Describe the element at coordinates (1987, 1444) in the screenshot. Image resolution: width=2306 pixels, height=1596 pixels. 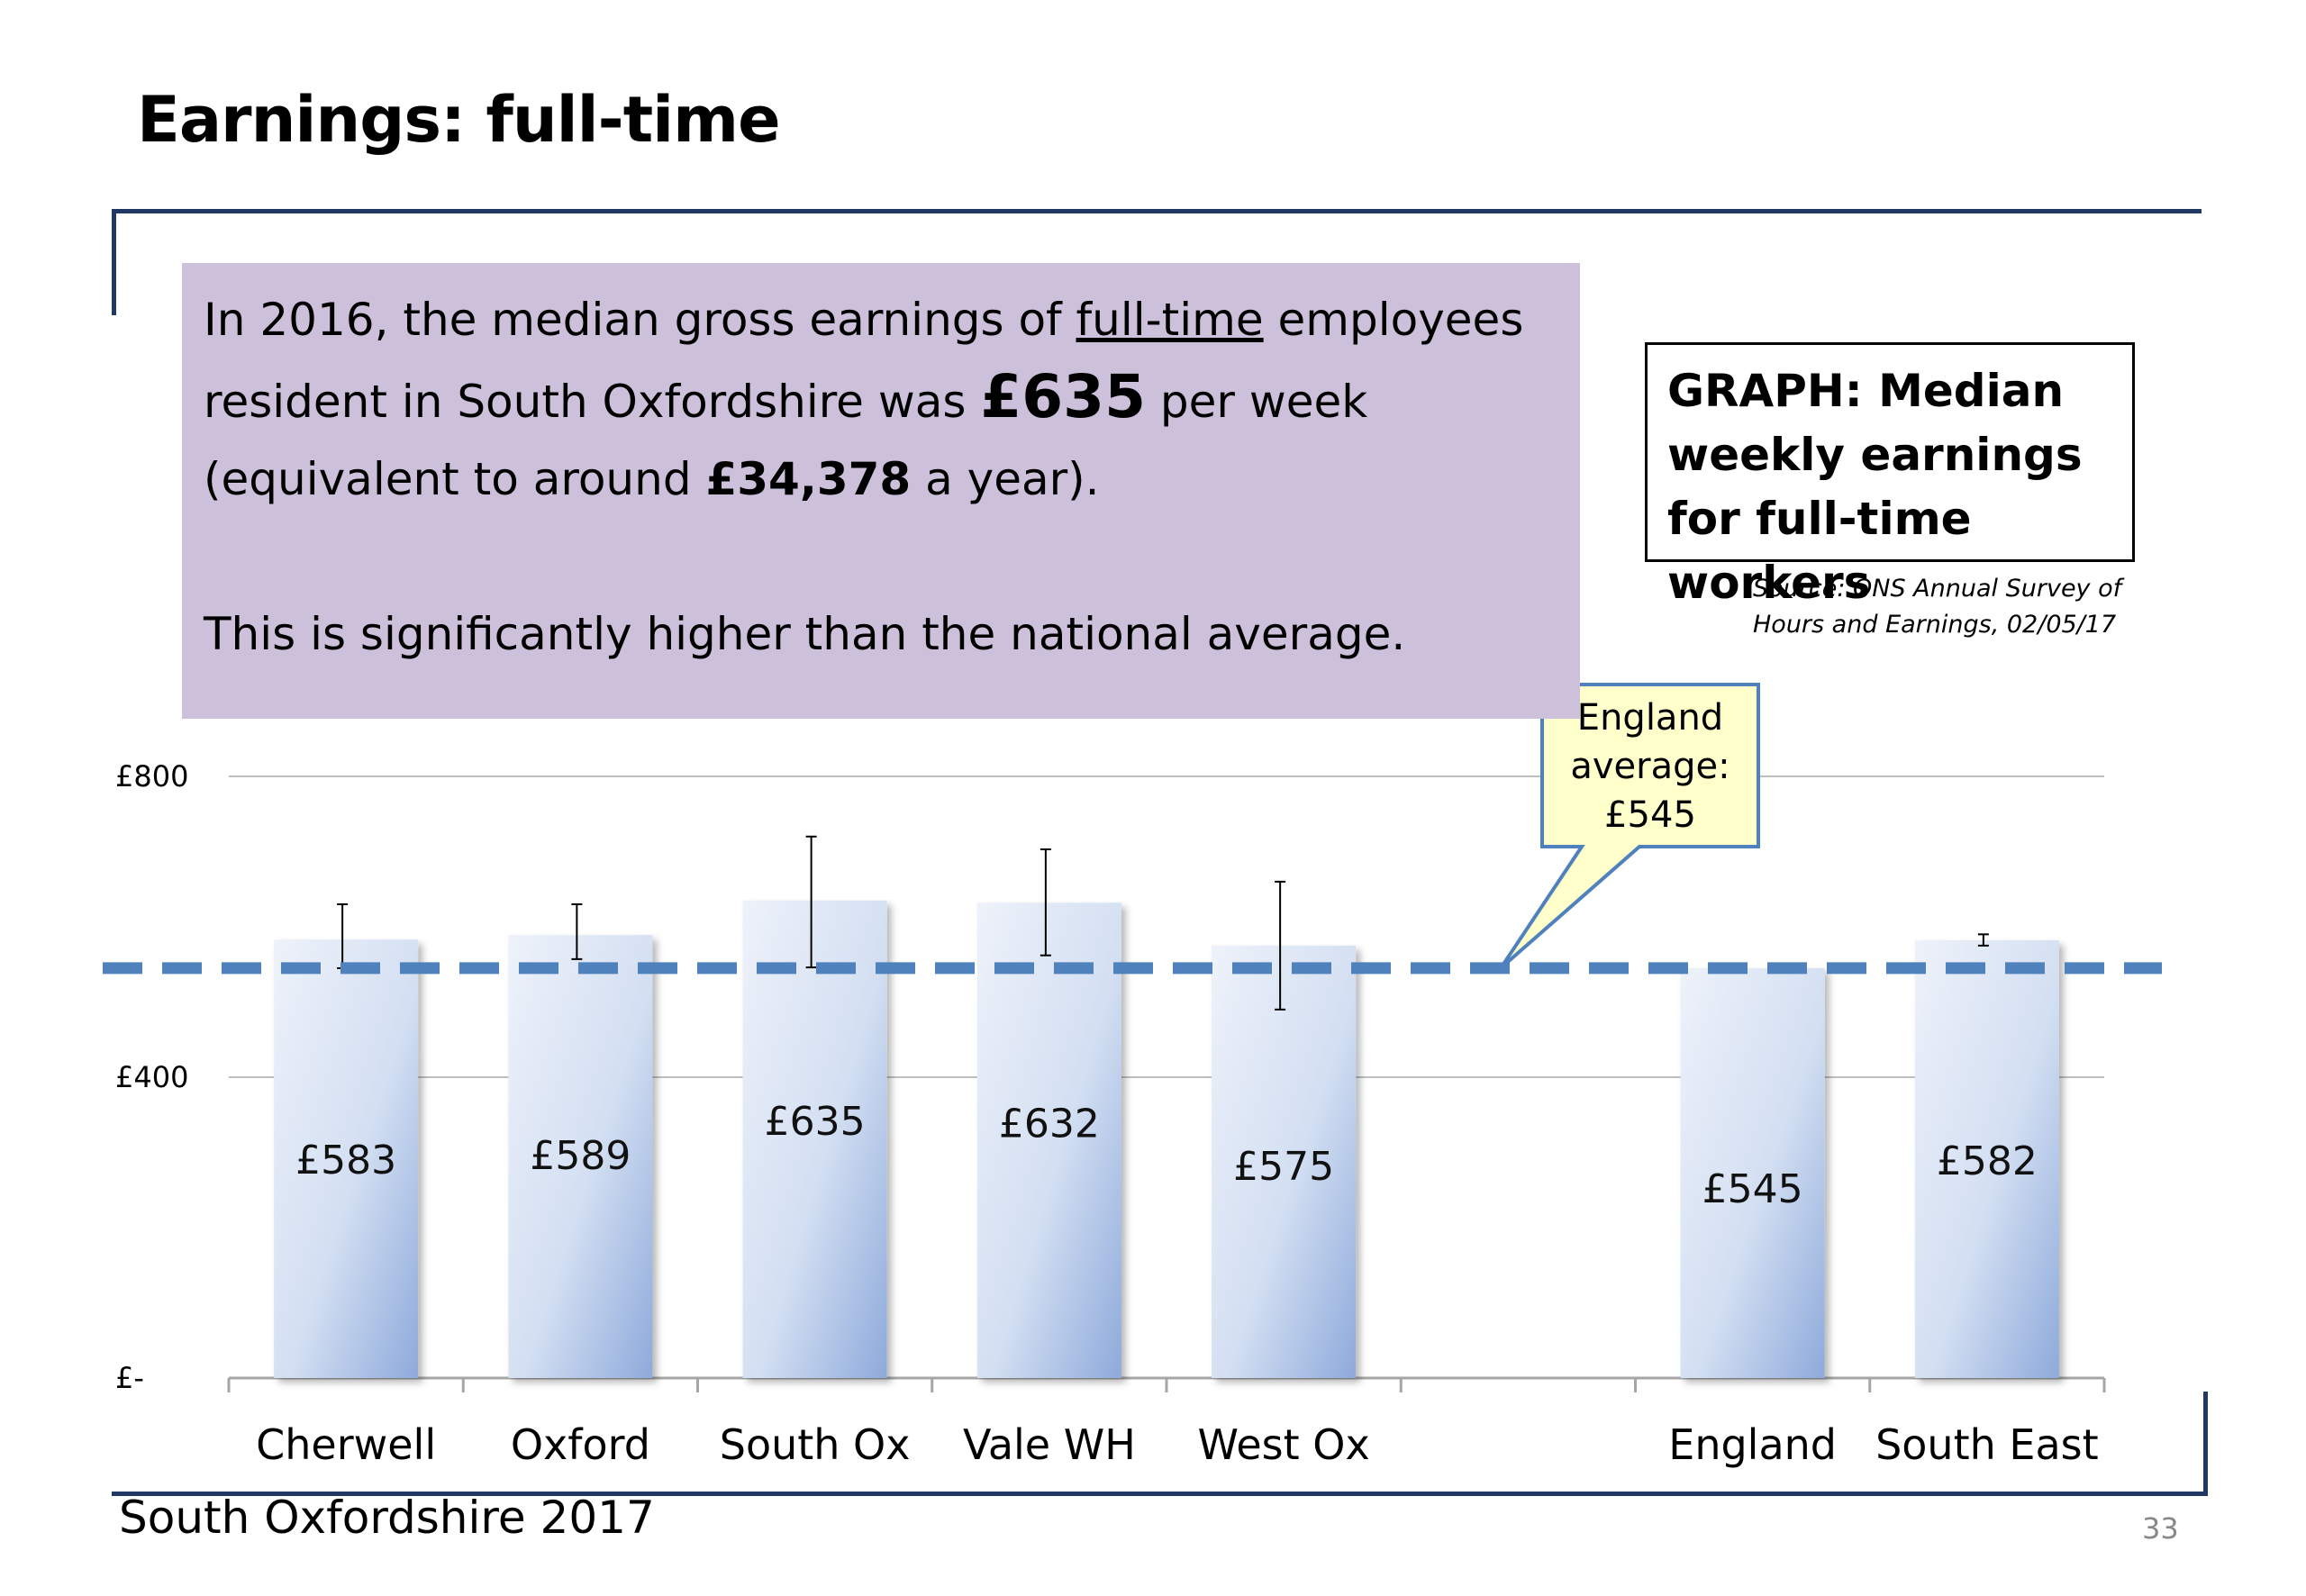
I see `category-label: South East` at that location.